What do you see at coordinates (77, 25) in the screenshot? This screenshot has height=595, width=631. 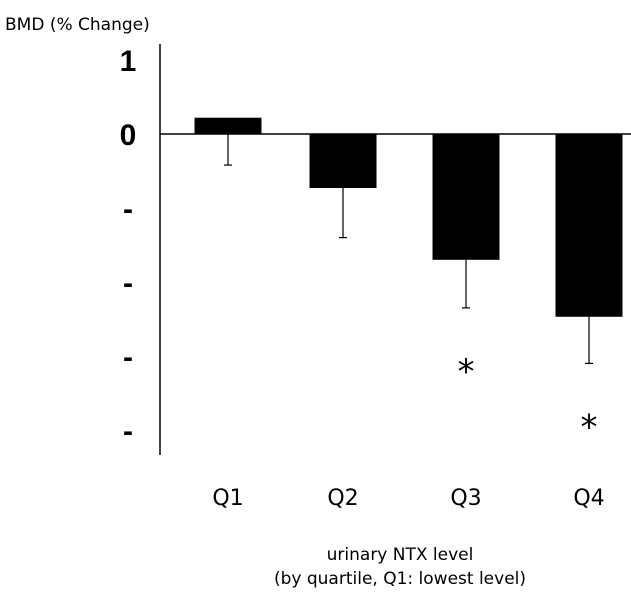 I see `y-axis-label: BMD (% Change)` at bounding box center [77, 25].